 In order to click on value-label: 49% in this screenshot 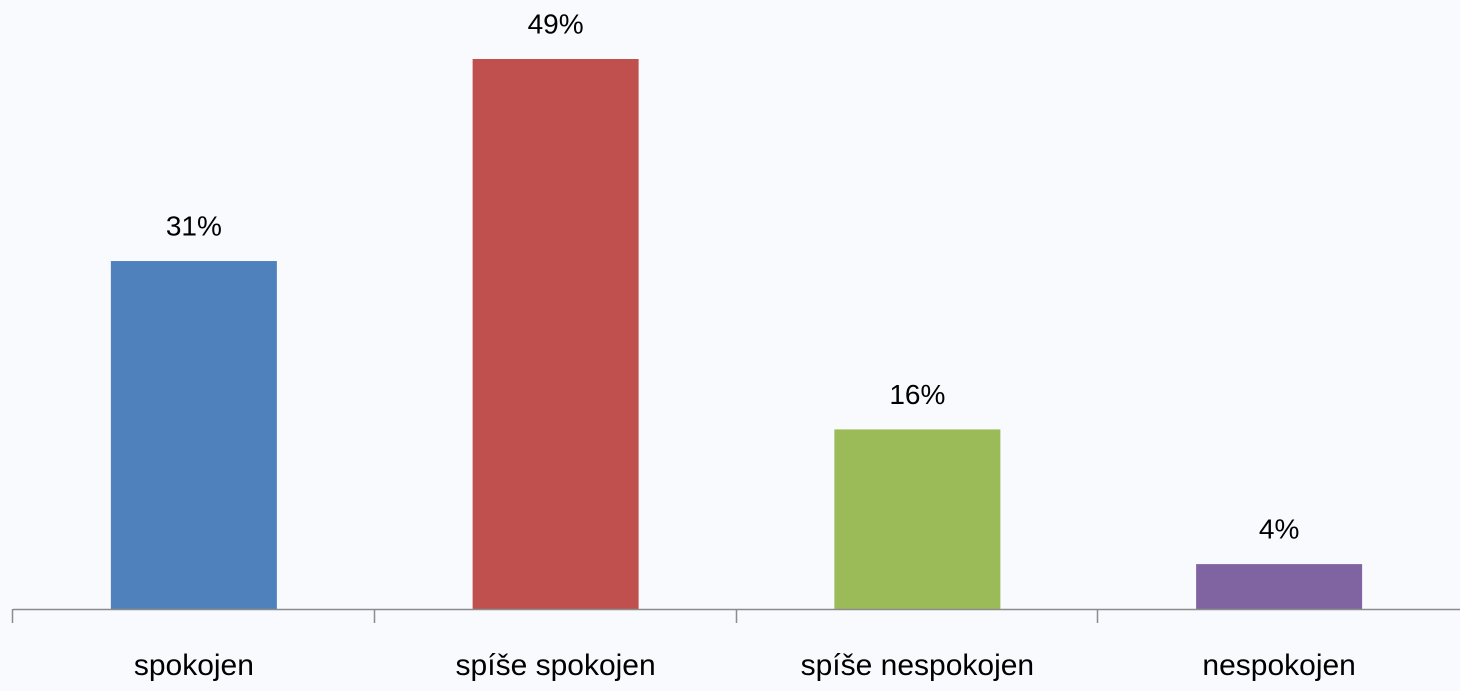, I will do `click(556, 23)`.